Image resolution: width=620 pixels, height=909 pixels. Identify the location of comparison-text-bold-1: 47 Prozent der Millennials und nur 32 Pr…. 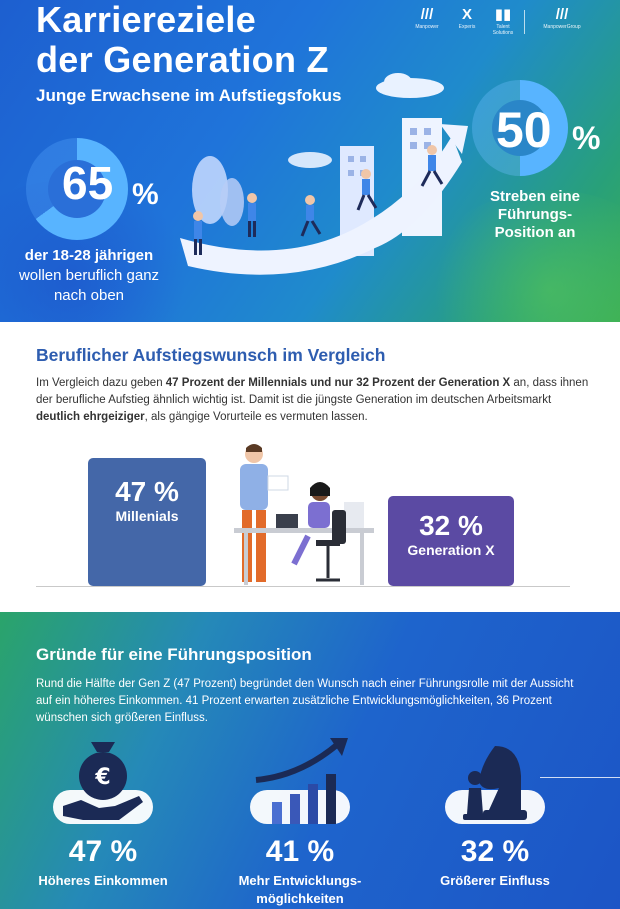
(338, 383).